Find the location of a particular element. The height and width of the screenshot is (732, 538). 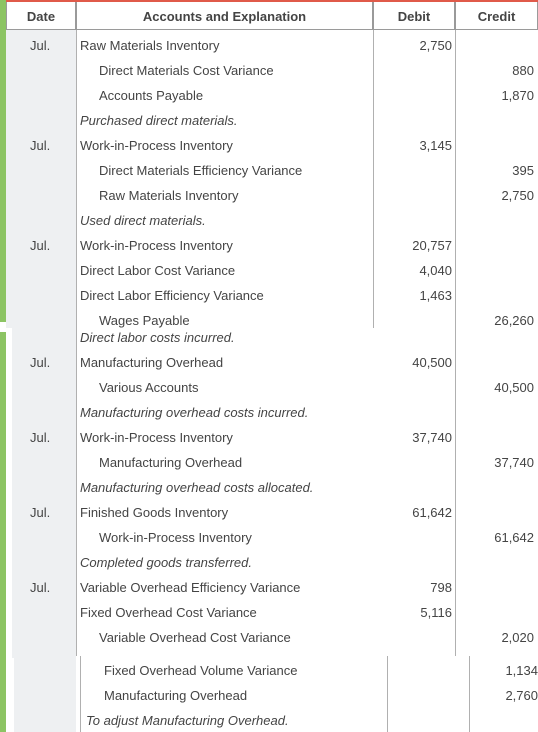

entry-explanation: Completed goods transferred. is located at coordinates (166, 562).